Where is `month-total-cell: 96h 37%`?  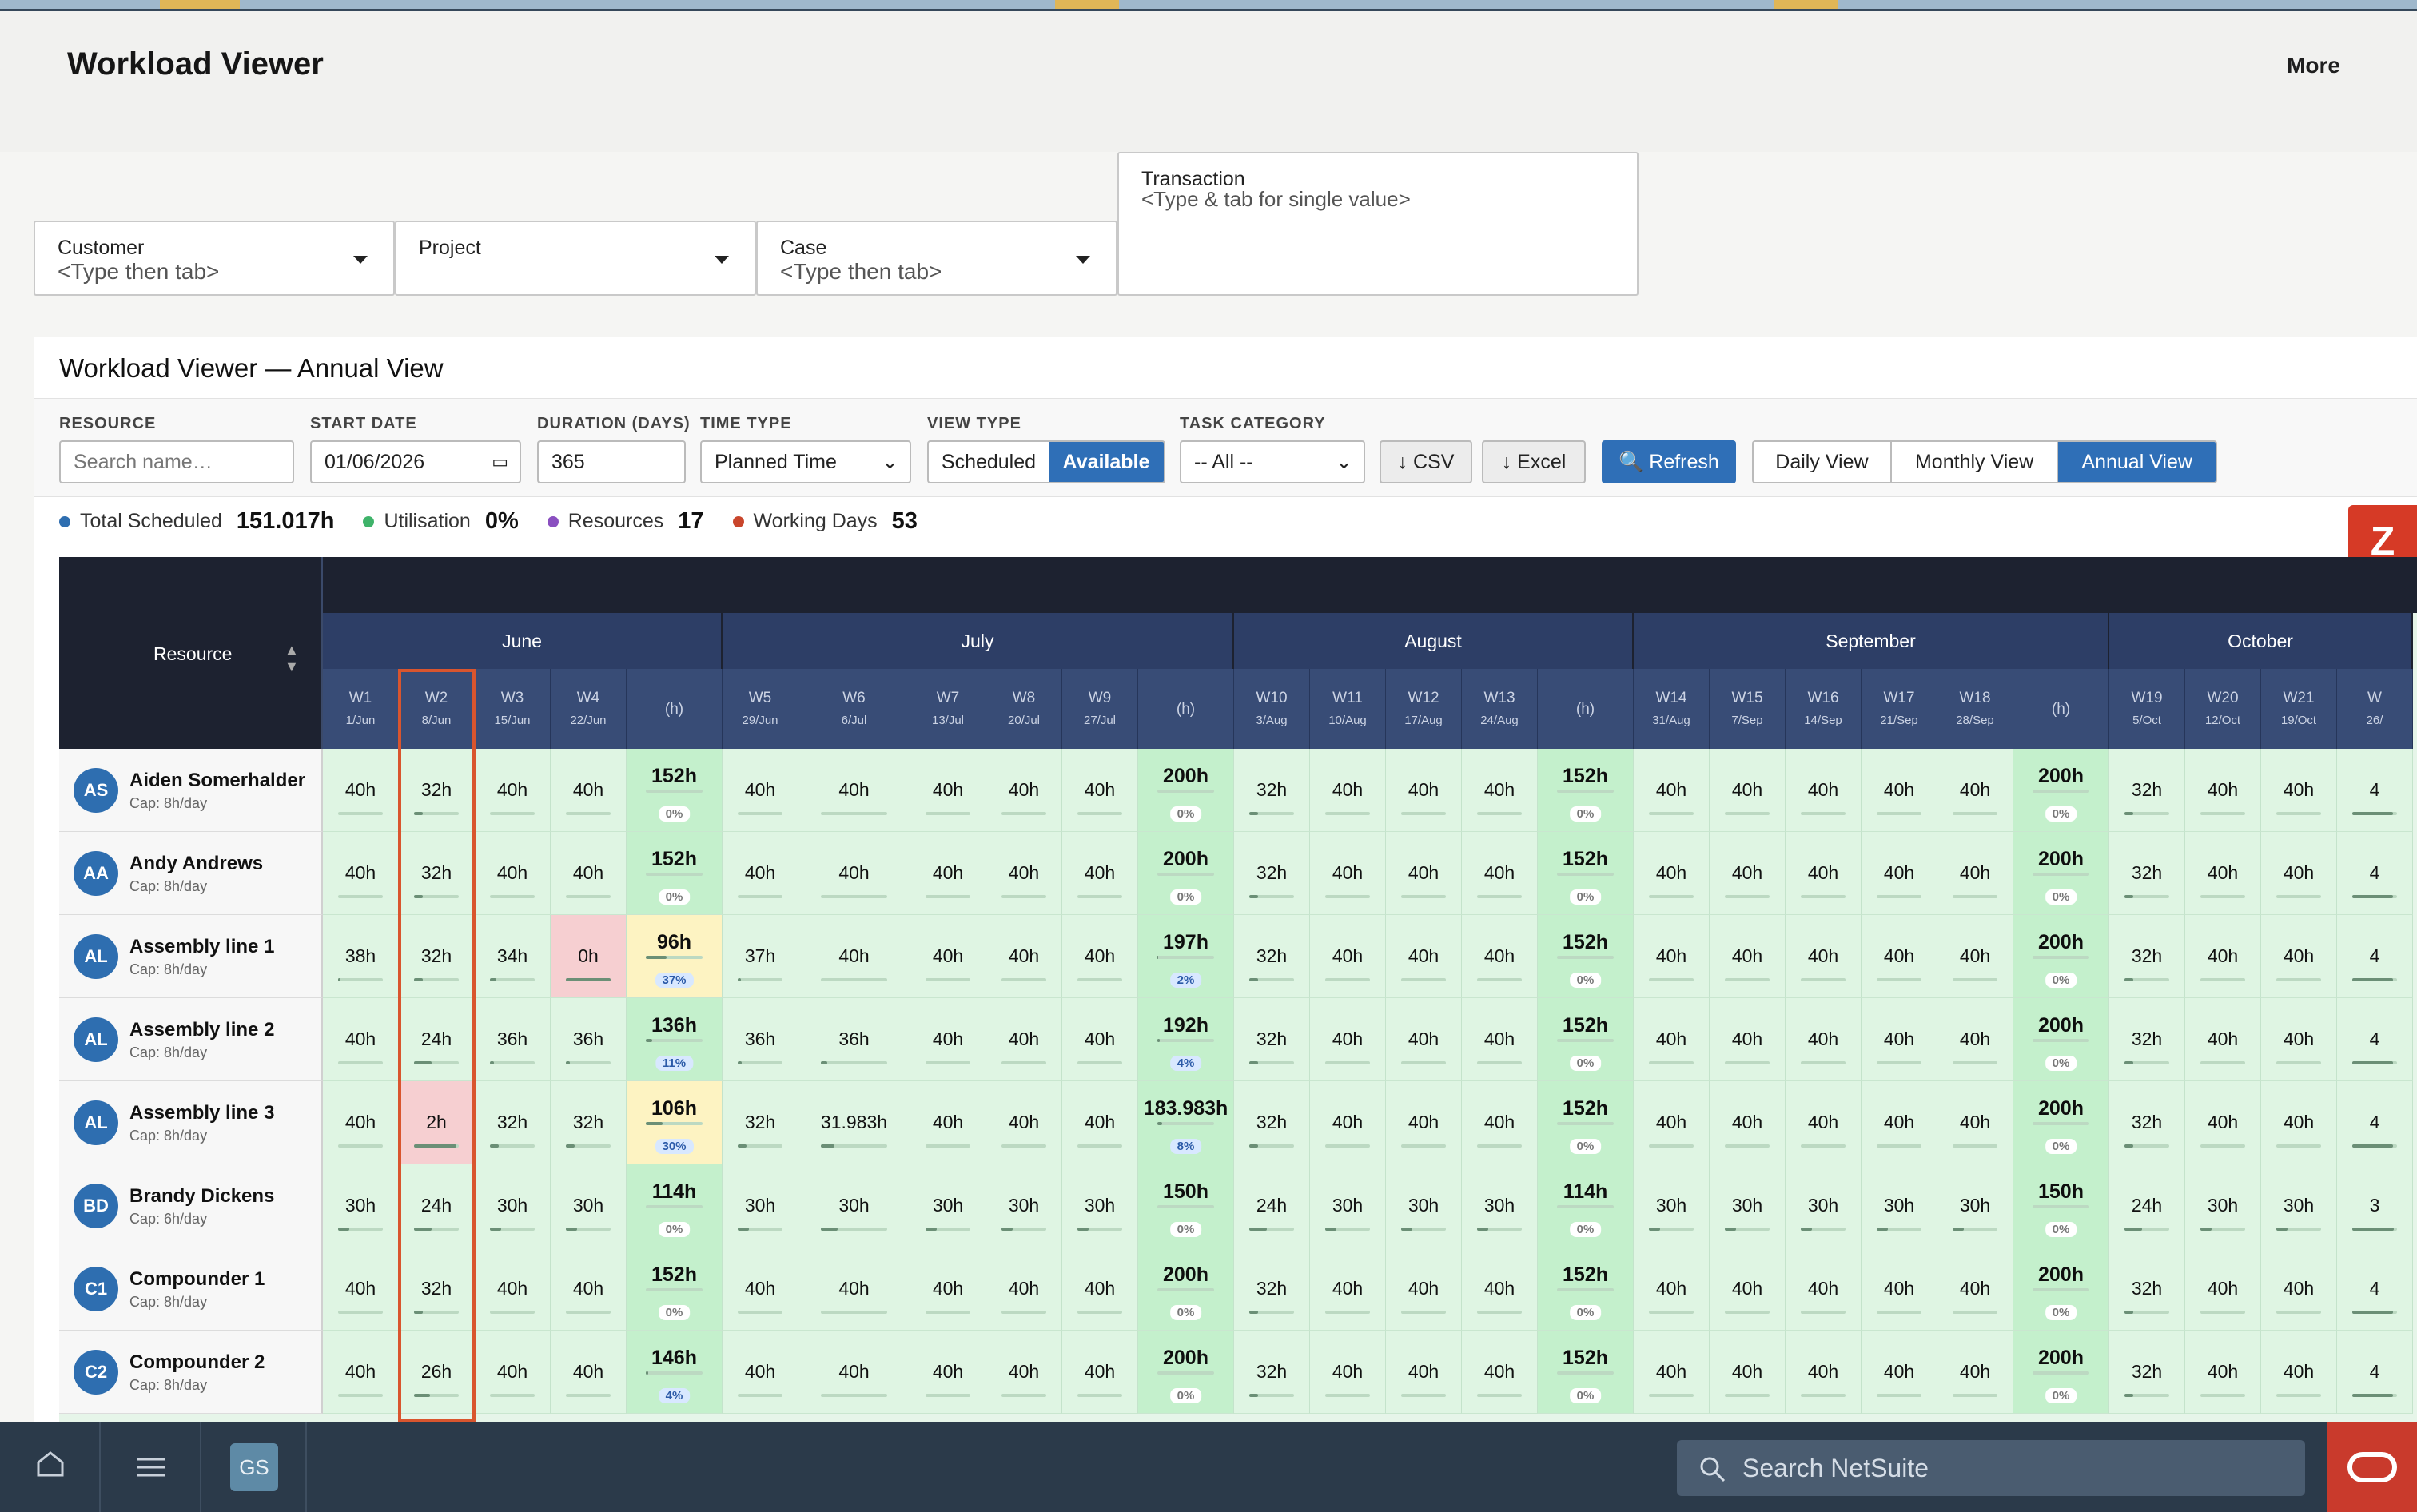
month-total-cell: 96h 37% is located at coordinates (675, 956).